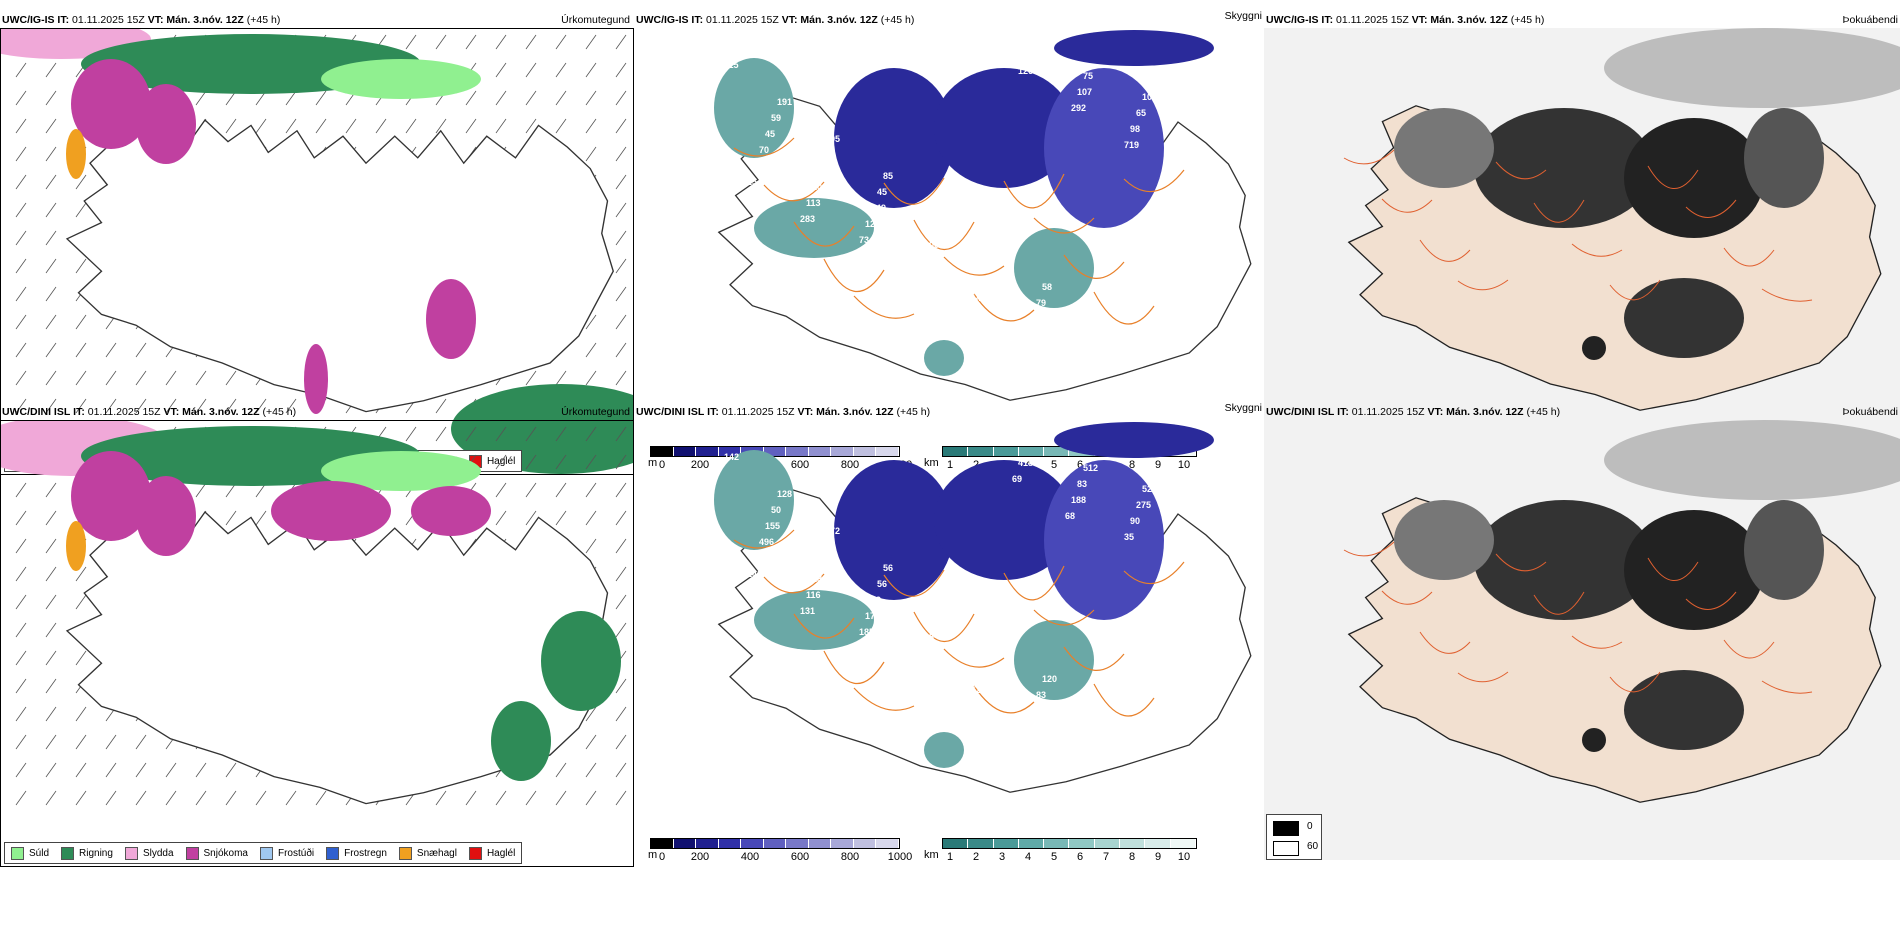  I want to click on model-name: UWC/DINI ISL, so click(670, 412).